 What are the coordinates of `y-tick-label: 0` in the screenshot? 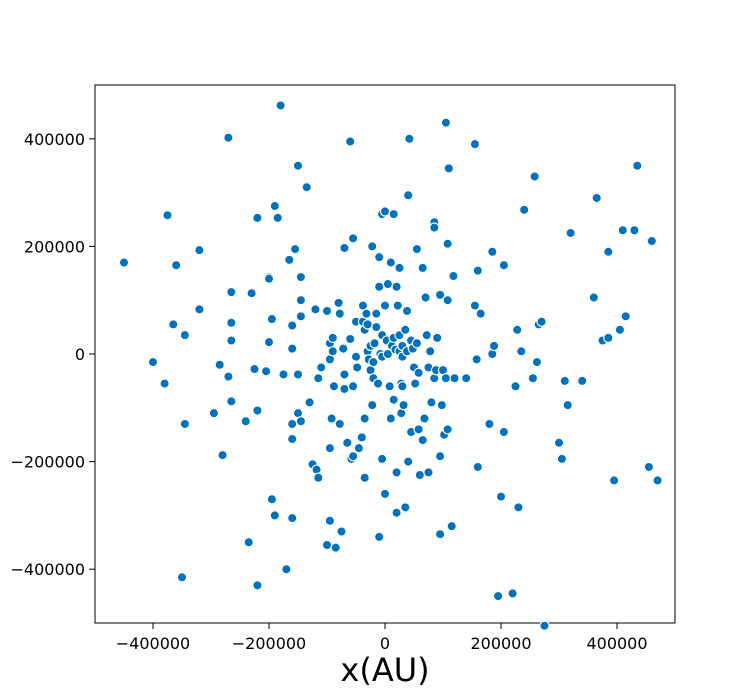 It's located at (80, 354).